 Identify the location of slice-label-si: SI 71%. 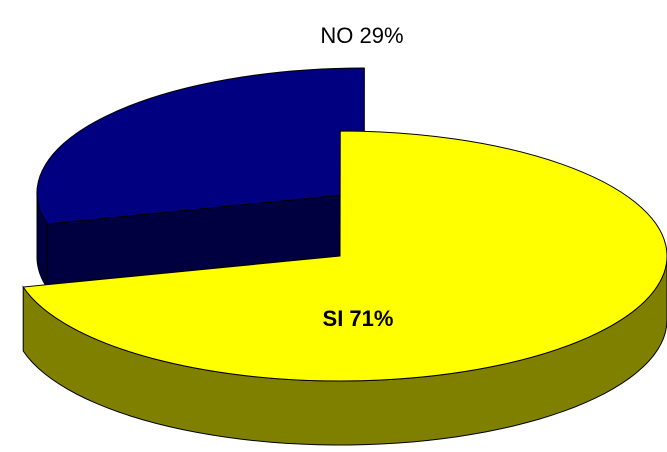
(358, 318).